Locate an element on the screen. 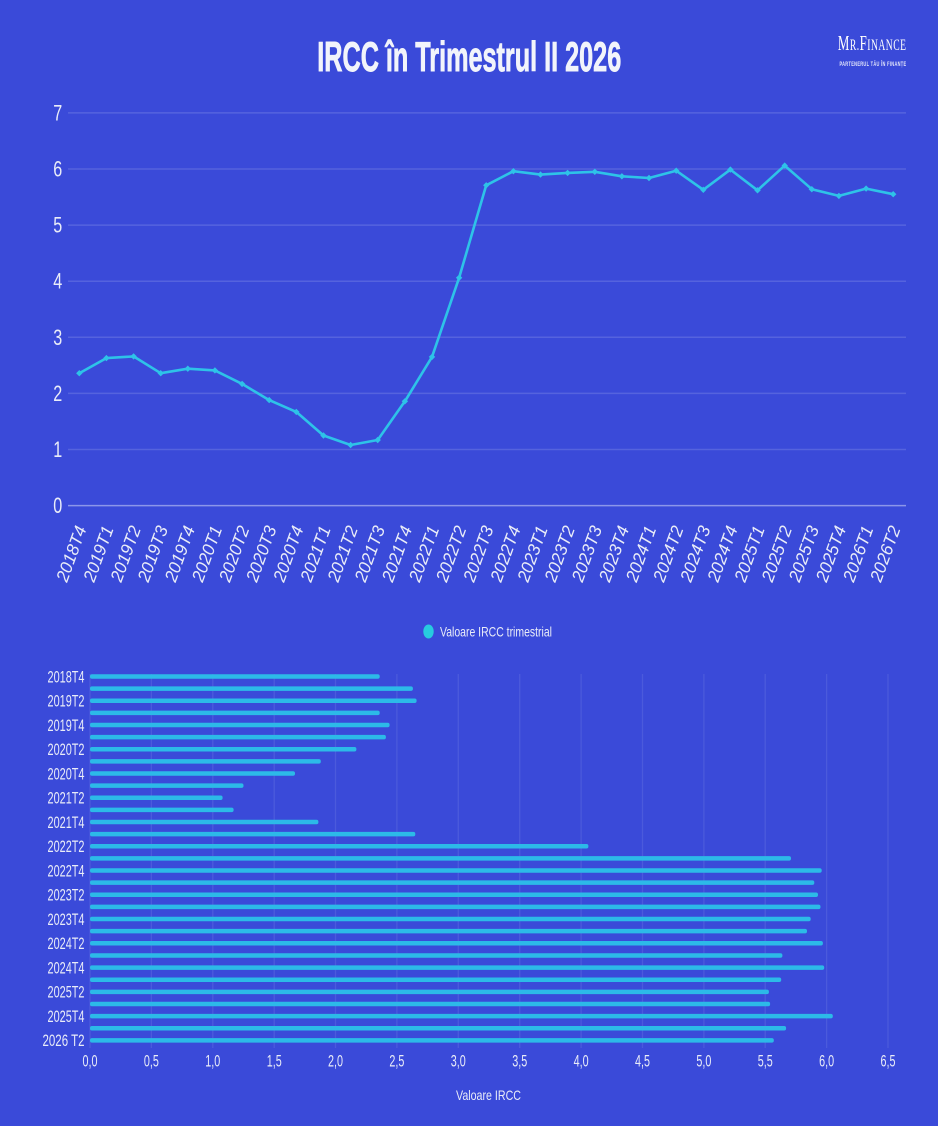 The width and height of the screenshot is (938, 1126). svg-text: 2021T2 is located at coordinates (66, 798).